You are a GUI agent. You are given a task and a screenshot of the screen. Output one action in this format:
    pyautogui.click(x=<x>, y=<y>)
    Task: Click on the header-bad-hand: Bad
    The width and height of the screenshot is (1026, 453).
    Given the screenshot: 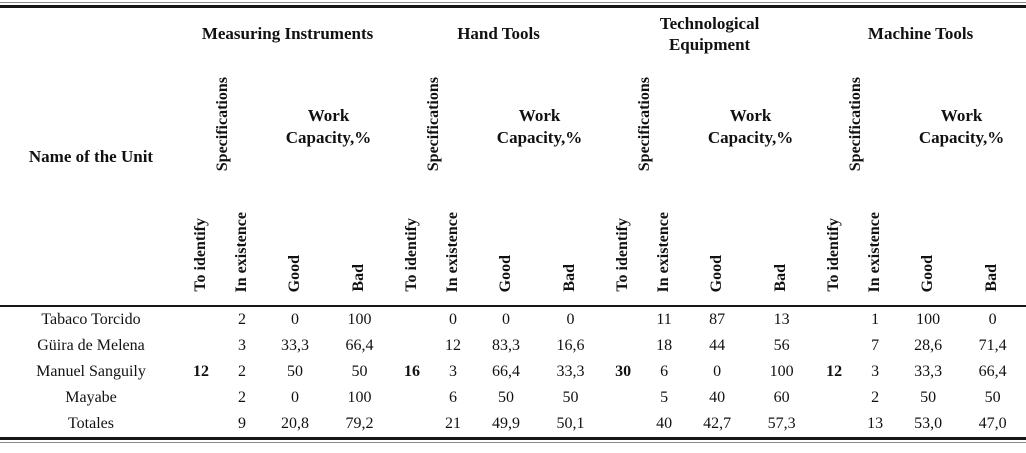 What is the action you would take?
    pyautogui.click(x=570, y=250)
    